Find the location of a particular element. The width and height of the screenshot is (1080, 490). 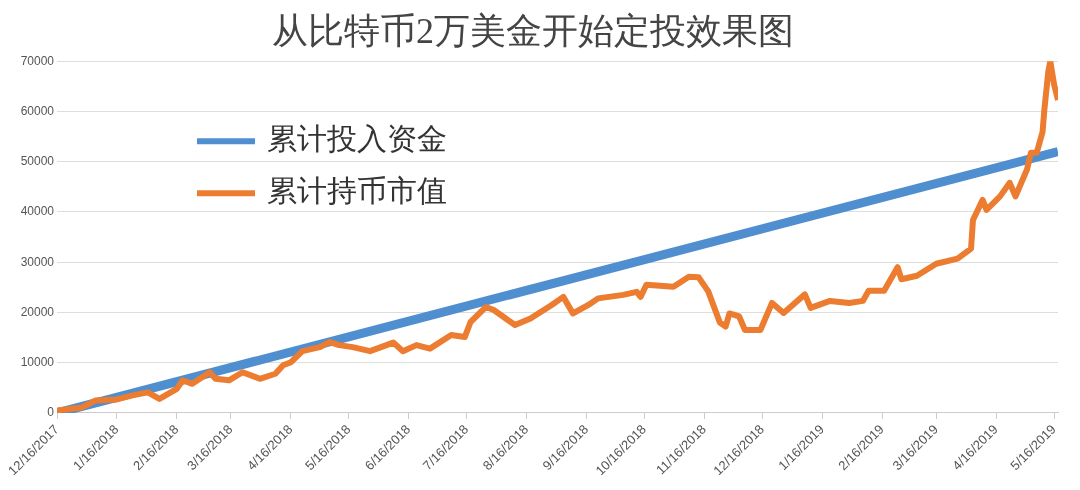

y-tick-label: 40000 is located at coordinates (37, 211).